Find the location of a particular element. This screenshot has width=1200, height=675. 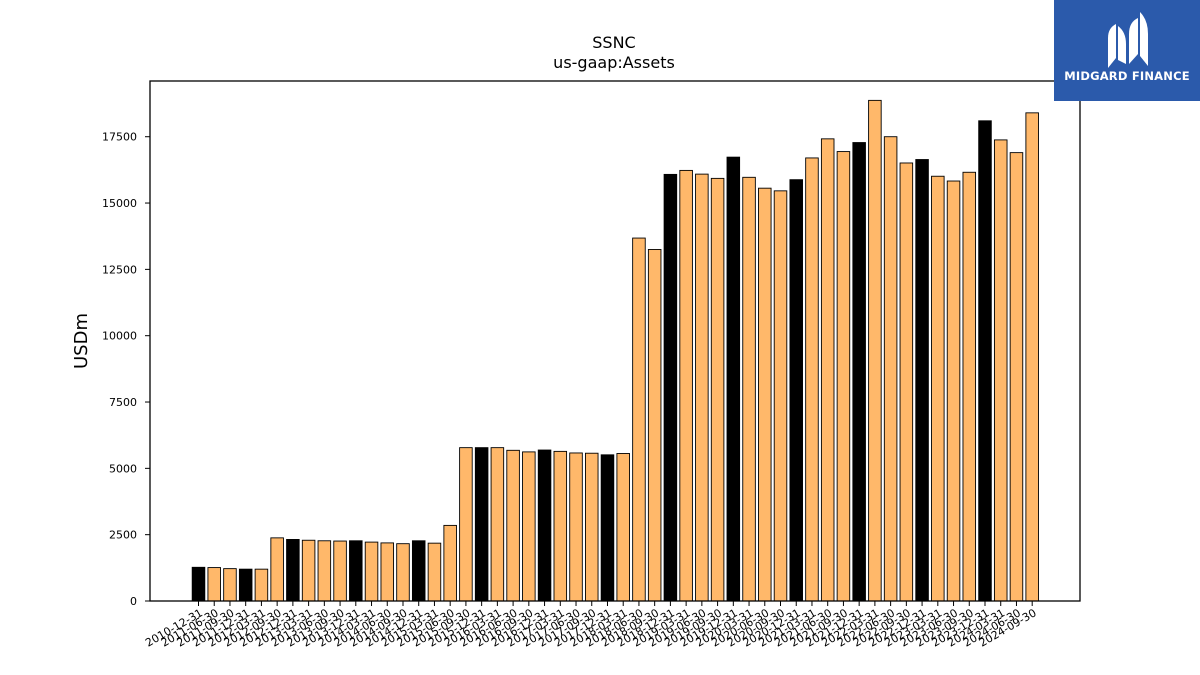

y-tick-label: 17500 is located at coordinates (119, 137).